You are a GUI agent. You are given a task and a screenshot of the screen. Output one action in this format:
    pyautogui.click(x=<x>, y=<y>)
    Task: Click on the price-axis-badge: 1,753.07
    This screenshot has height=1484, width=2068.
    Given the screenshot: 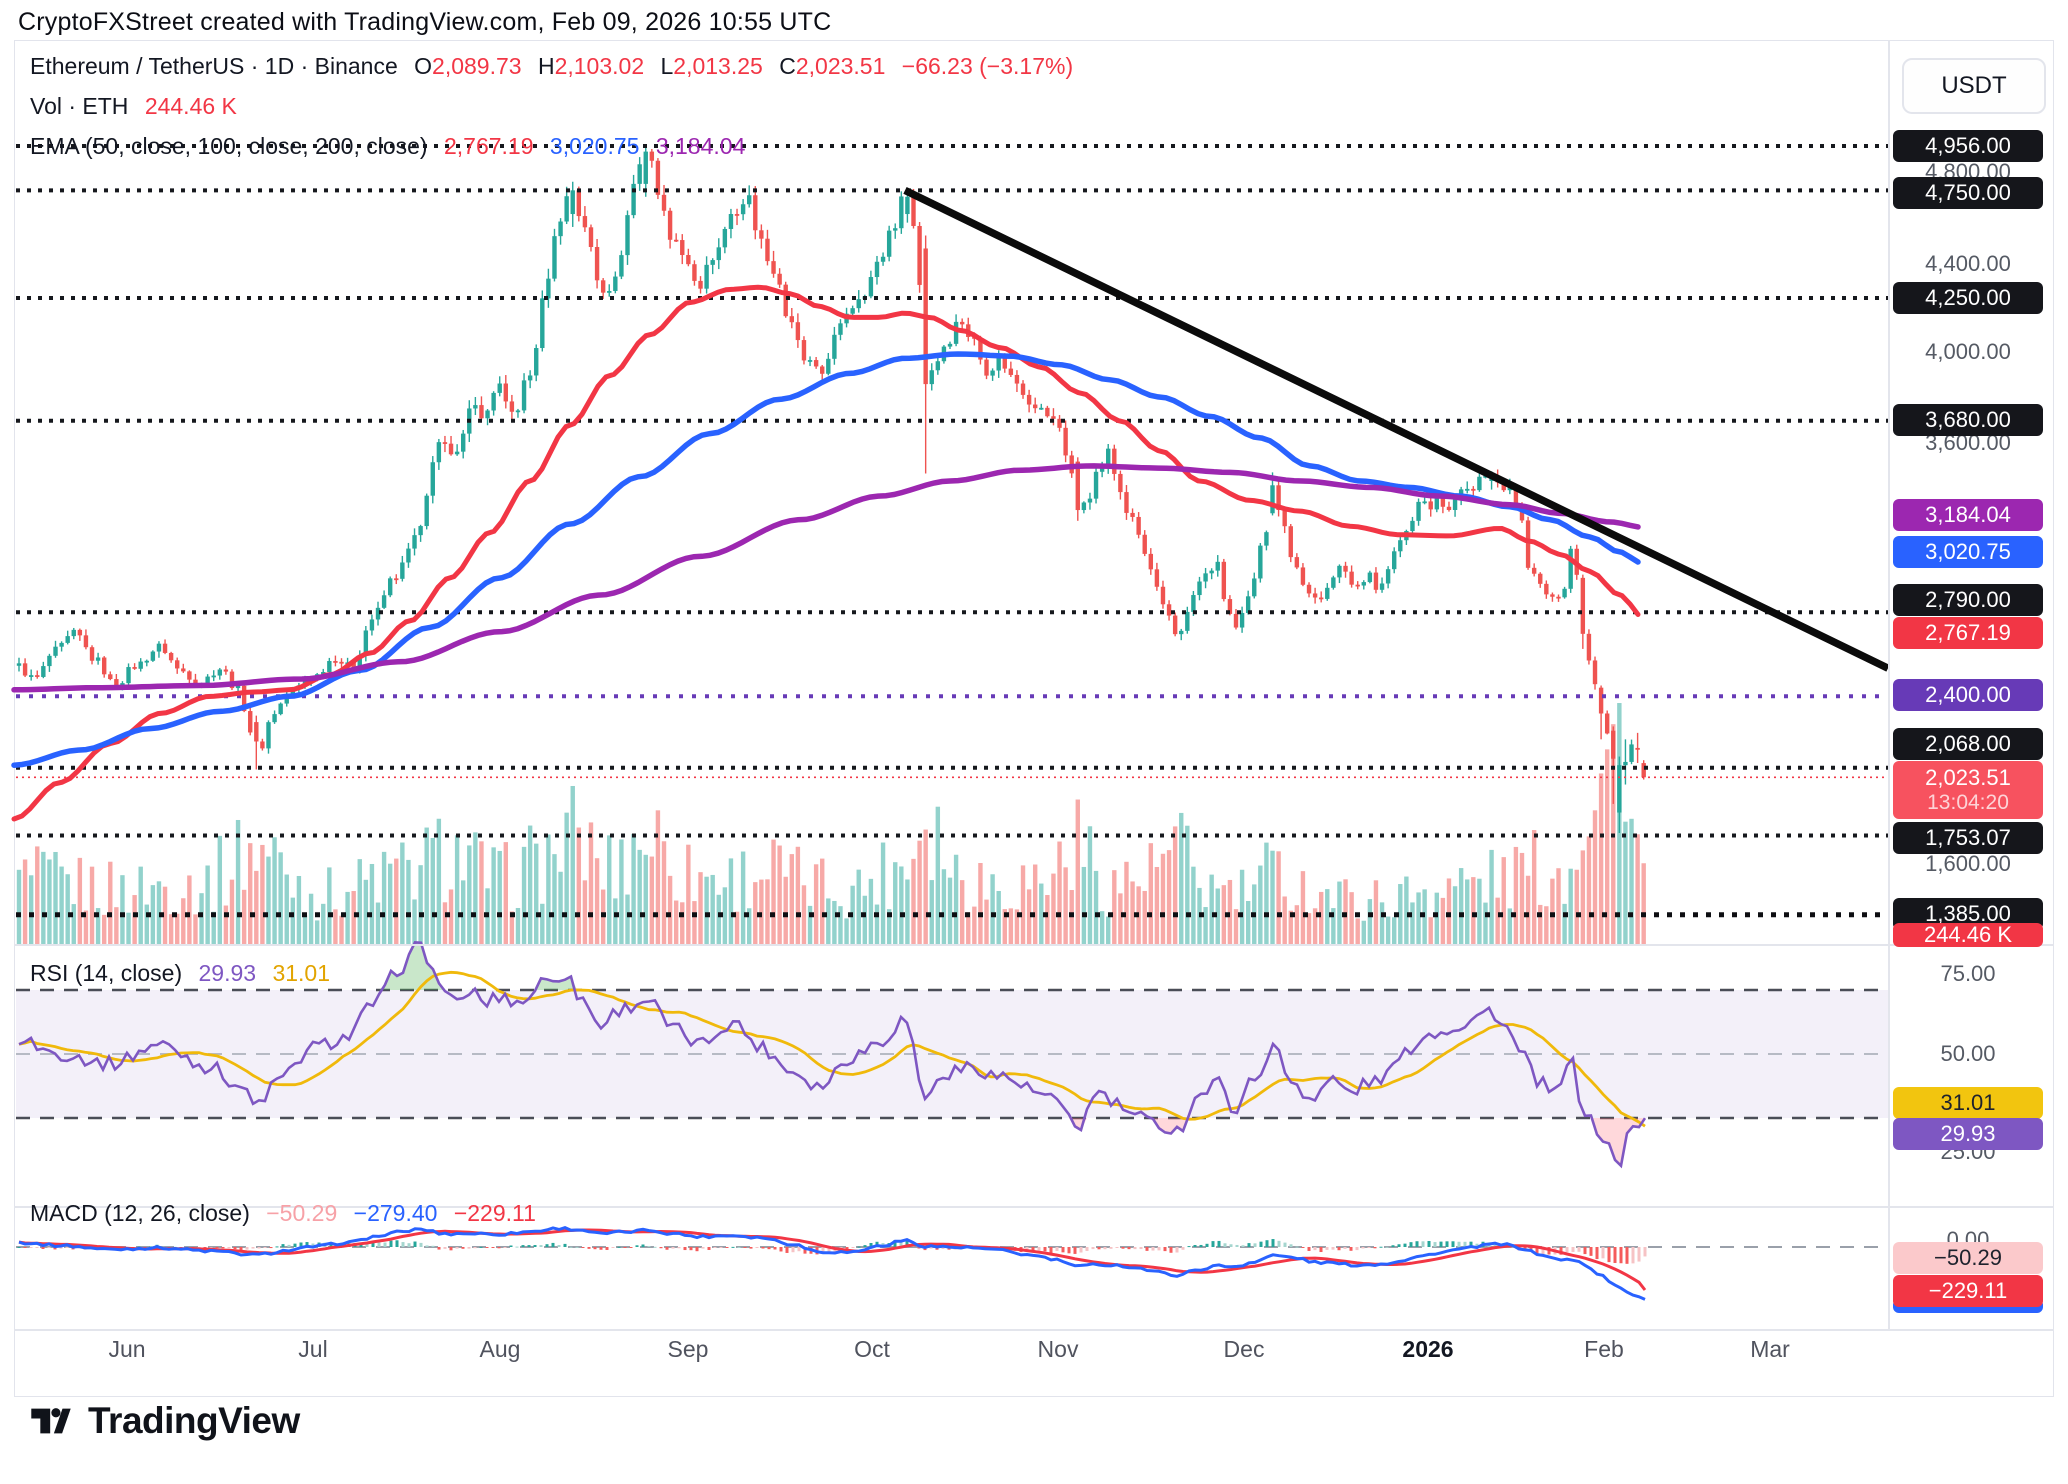 What is the action you would take?
    pyautogui.click(x=1968, y=838)
    